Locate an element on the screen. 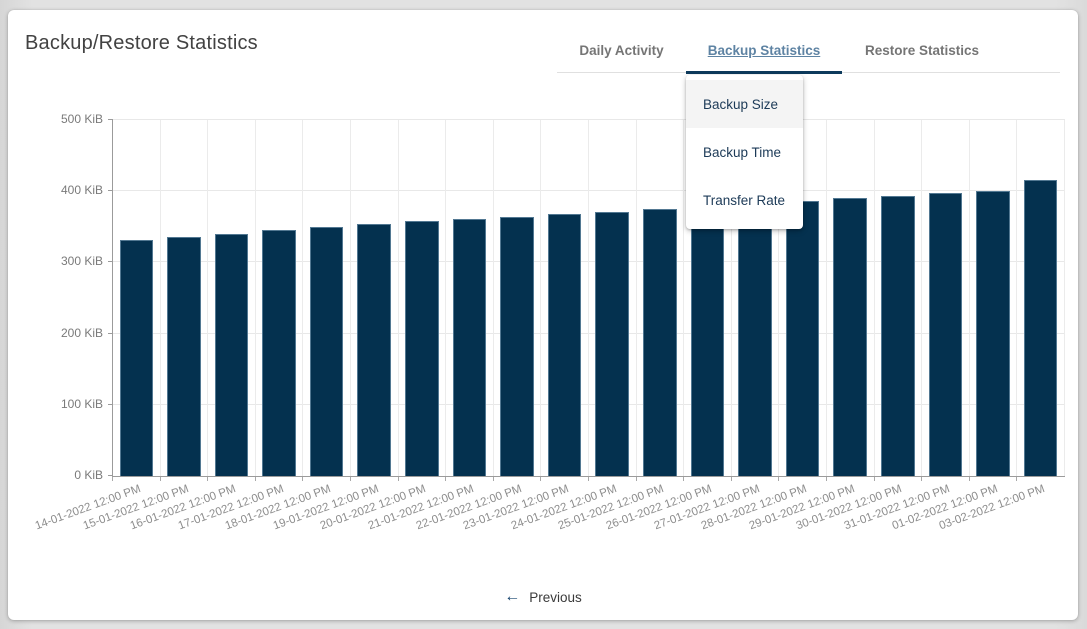 This screenshot has width=1087, height=629. chart-cell: 17-01-2022 12:00 PM is located at coordinates (239, 326).